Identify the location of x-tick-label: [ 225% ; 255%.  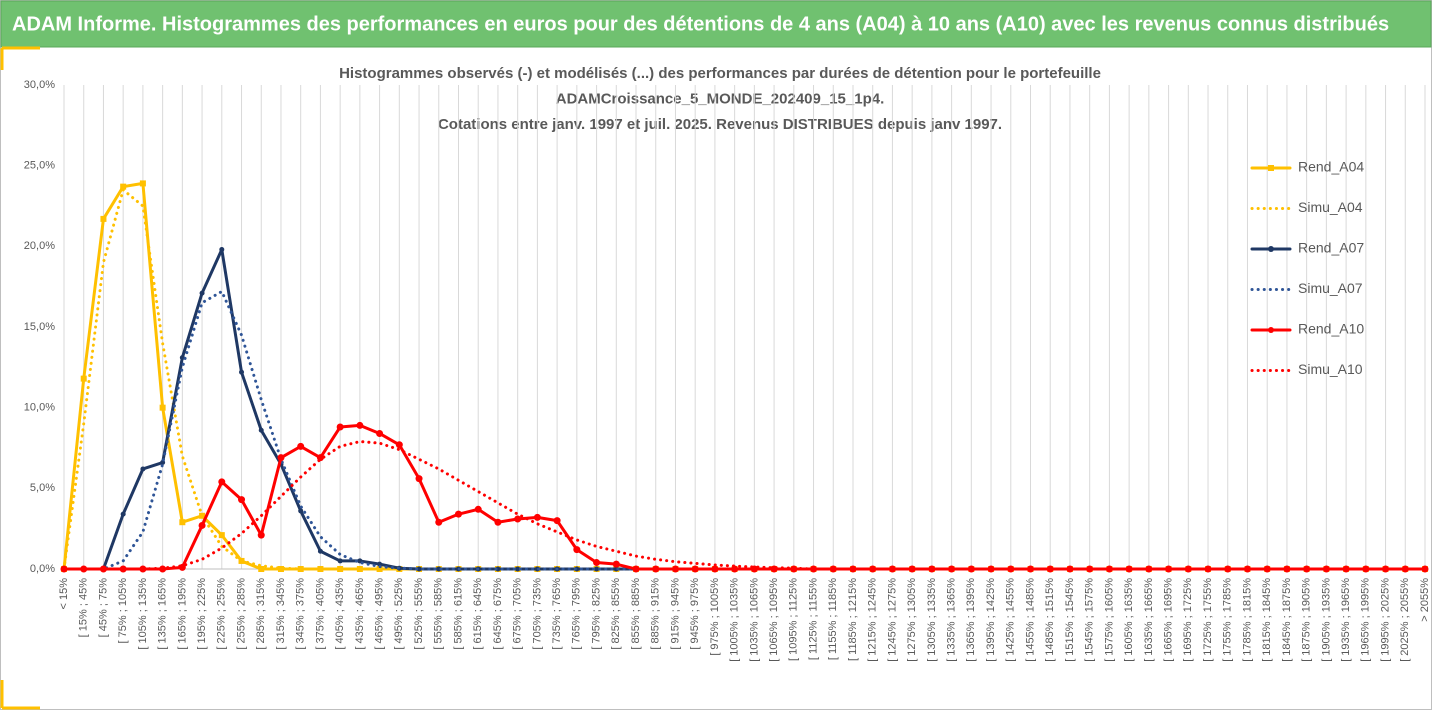
(222, 614).